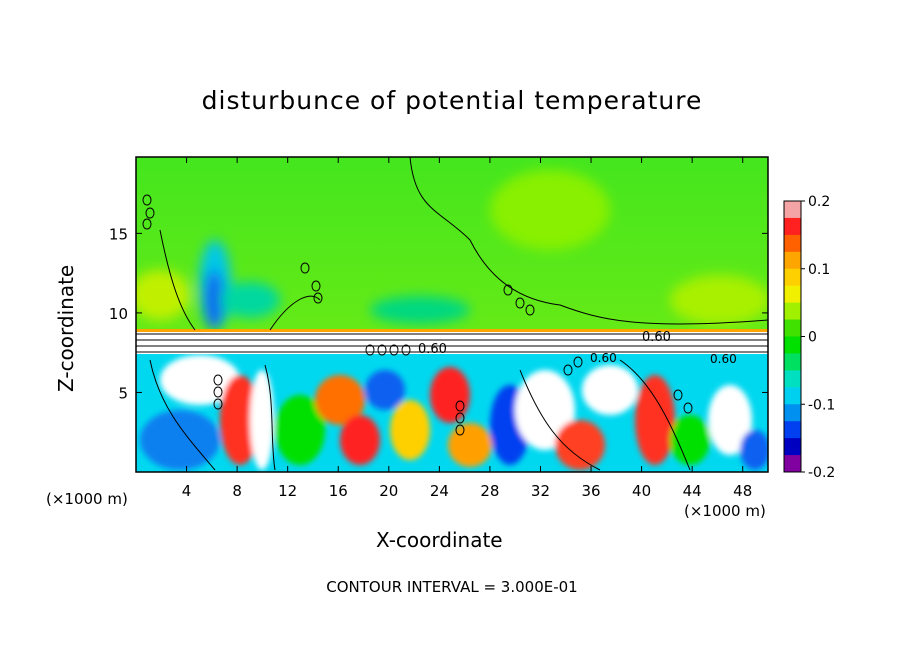 Image resolution: width=904 pixels, height=654 pixels. I want to click on y-tick-label: 15, so click(118, 234).